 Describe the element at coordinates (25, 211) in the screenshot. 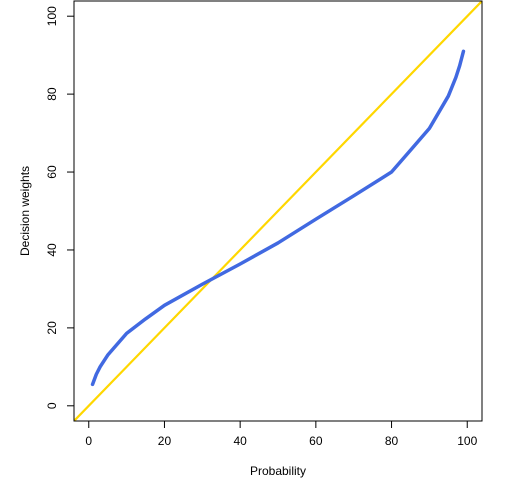

I see `y-axis-title: Decision weights` at that location.